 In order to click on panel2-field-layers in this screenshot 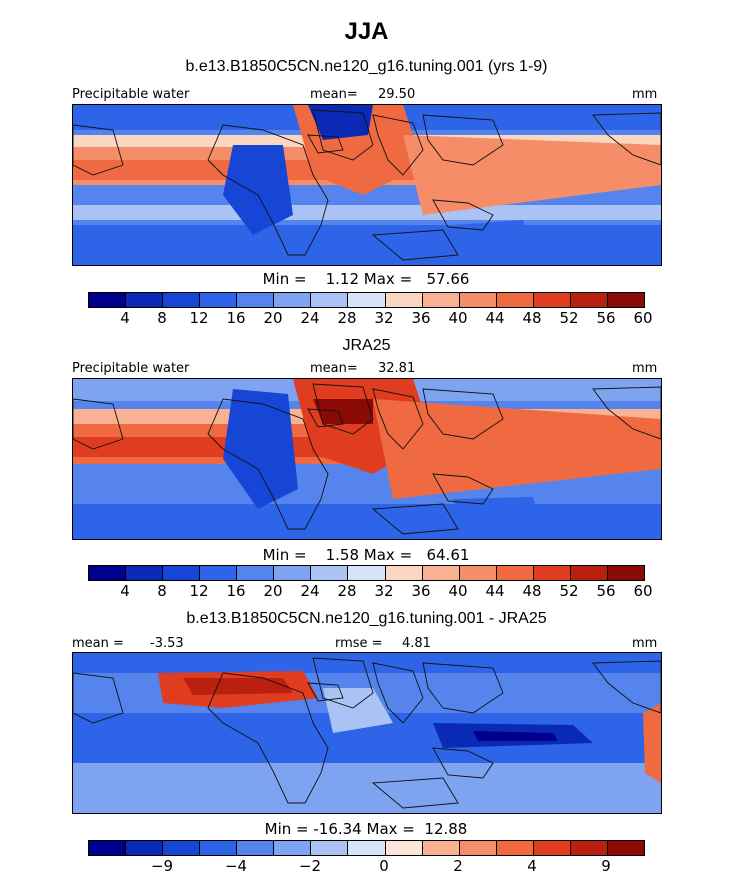, I will do `click(367, 459)`.